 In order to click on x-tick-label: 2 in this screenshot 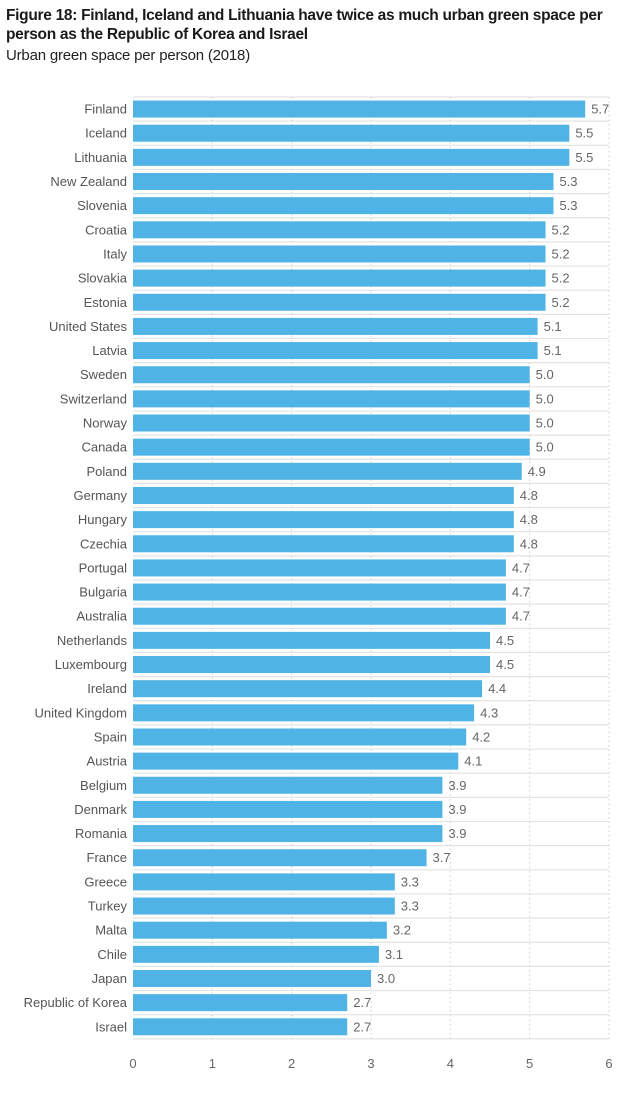, I will do `click(291, 1063)`.